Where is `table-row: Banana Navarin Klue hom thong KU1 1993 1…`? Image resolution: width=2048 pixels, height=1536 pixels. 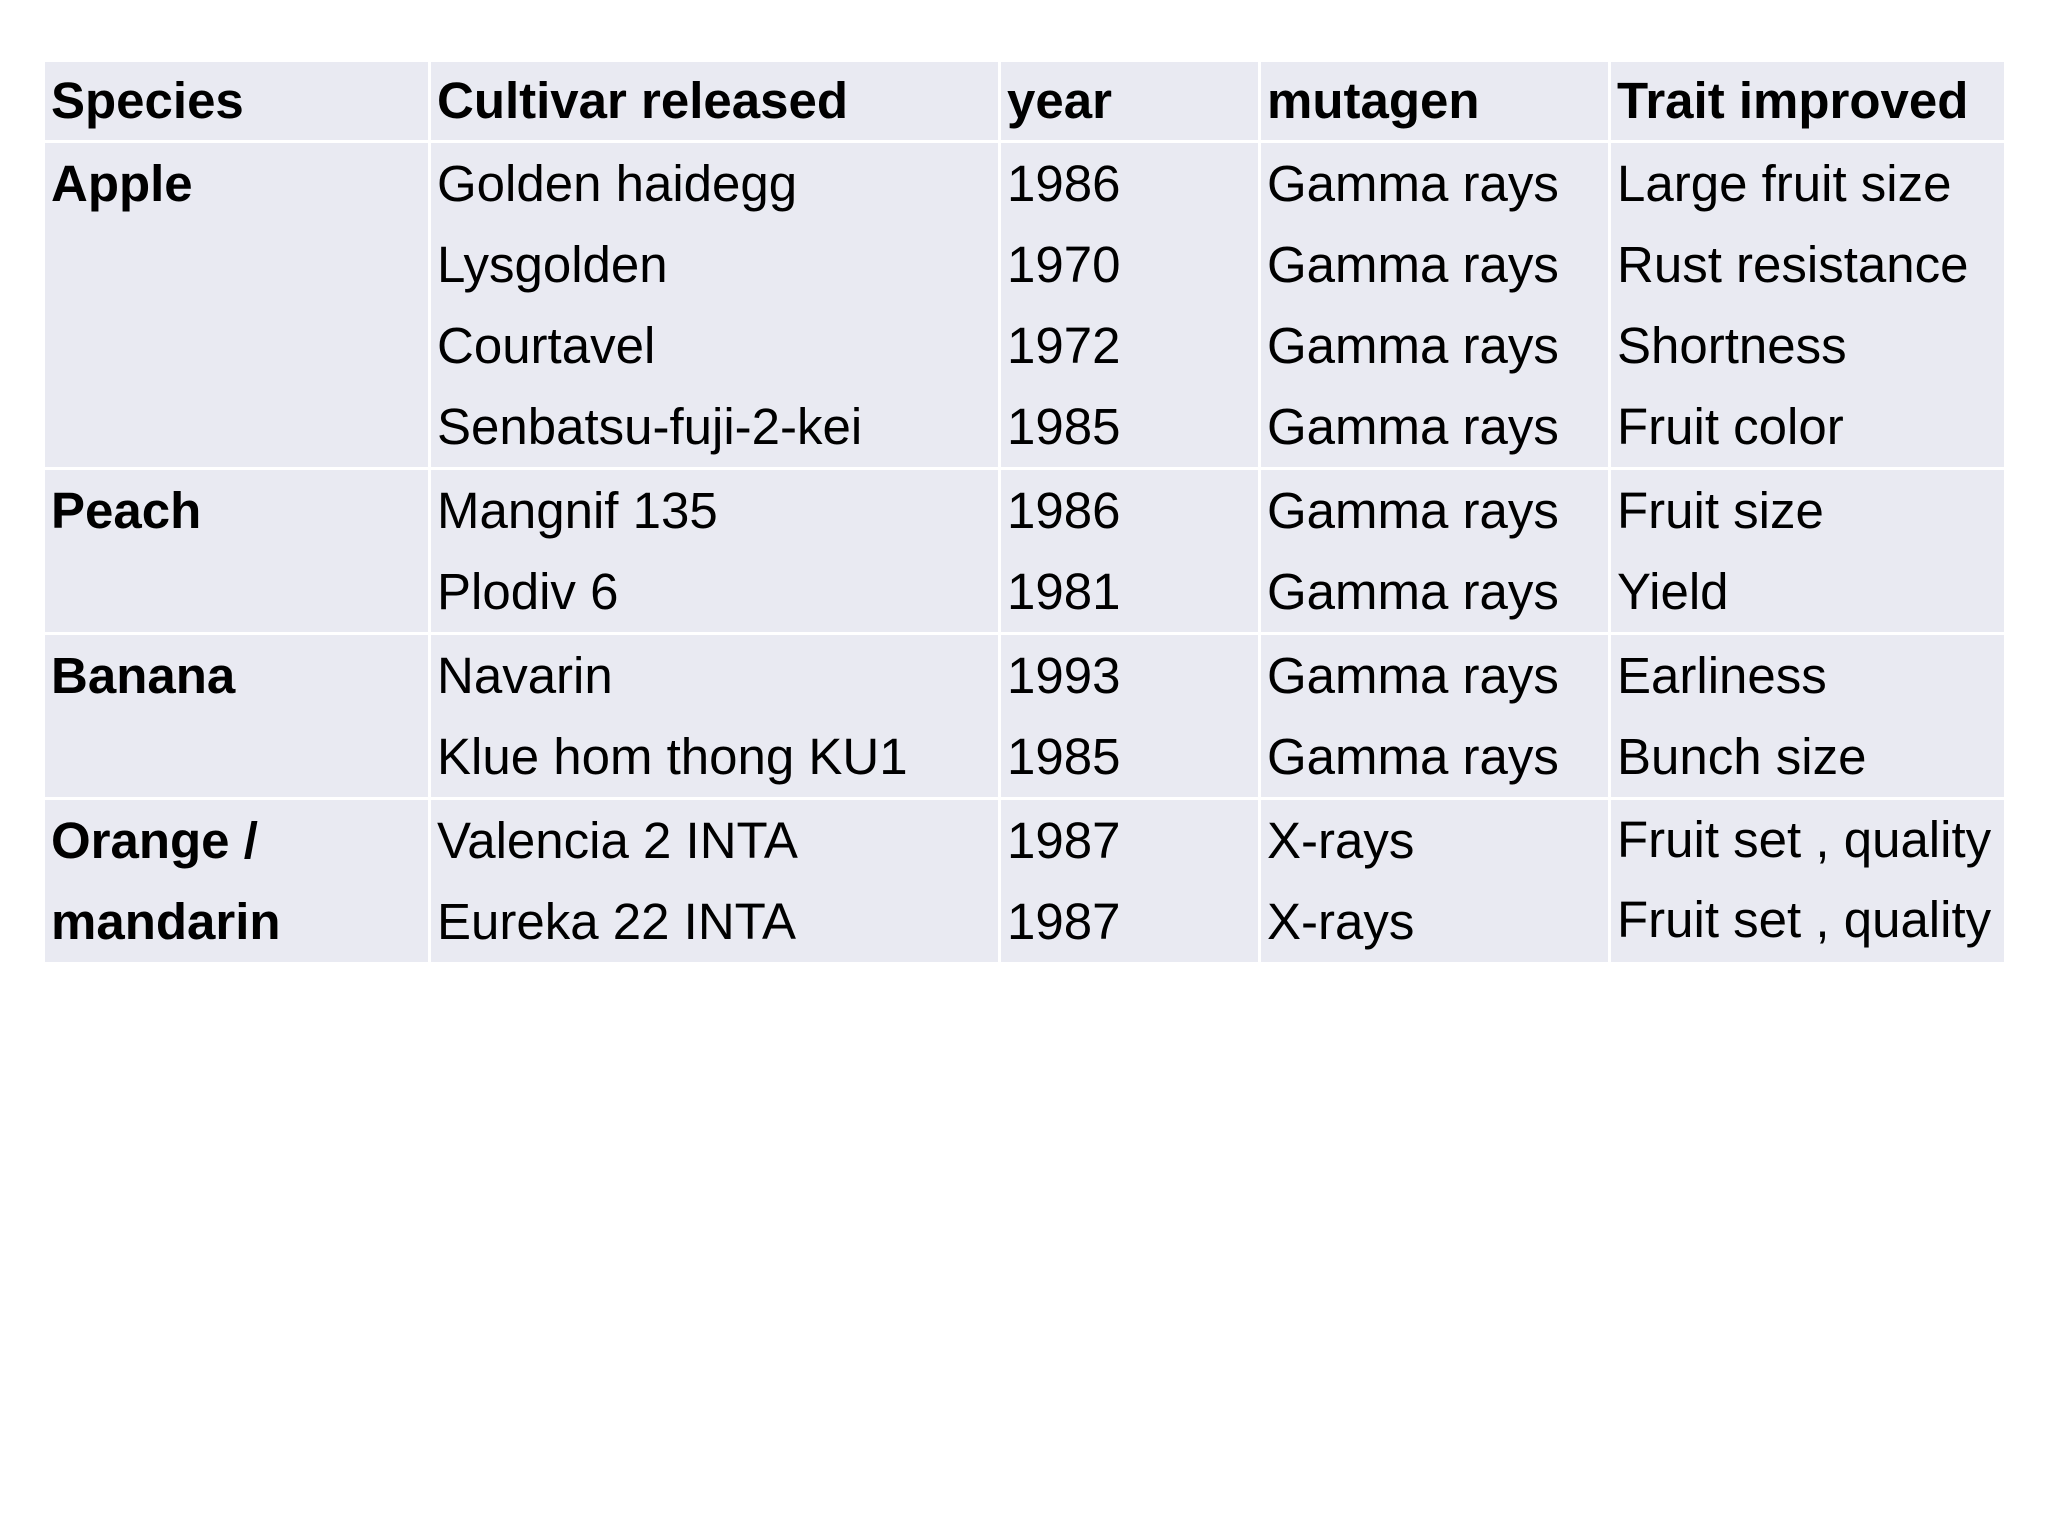 table-row: Banana Navarin Klue hom thong KU1 1993 1… is located at coordinates (1024, 716).